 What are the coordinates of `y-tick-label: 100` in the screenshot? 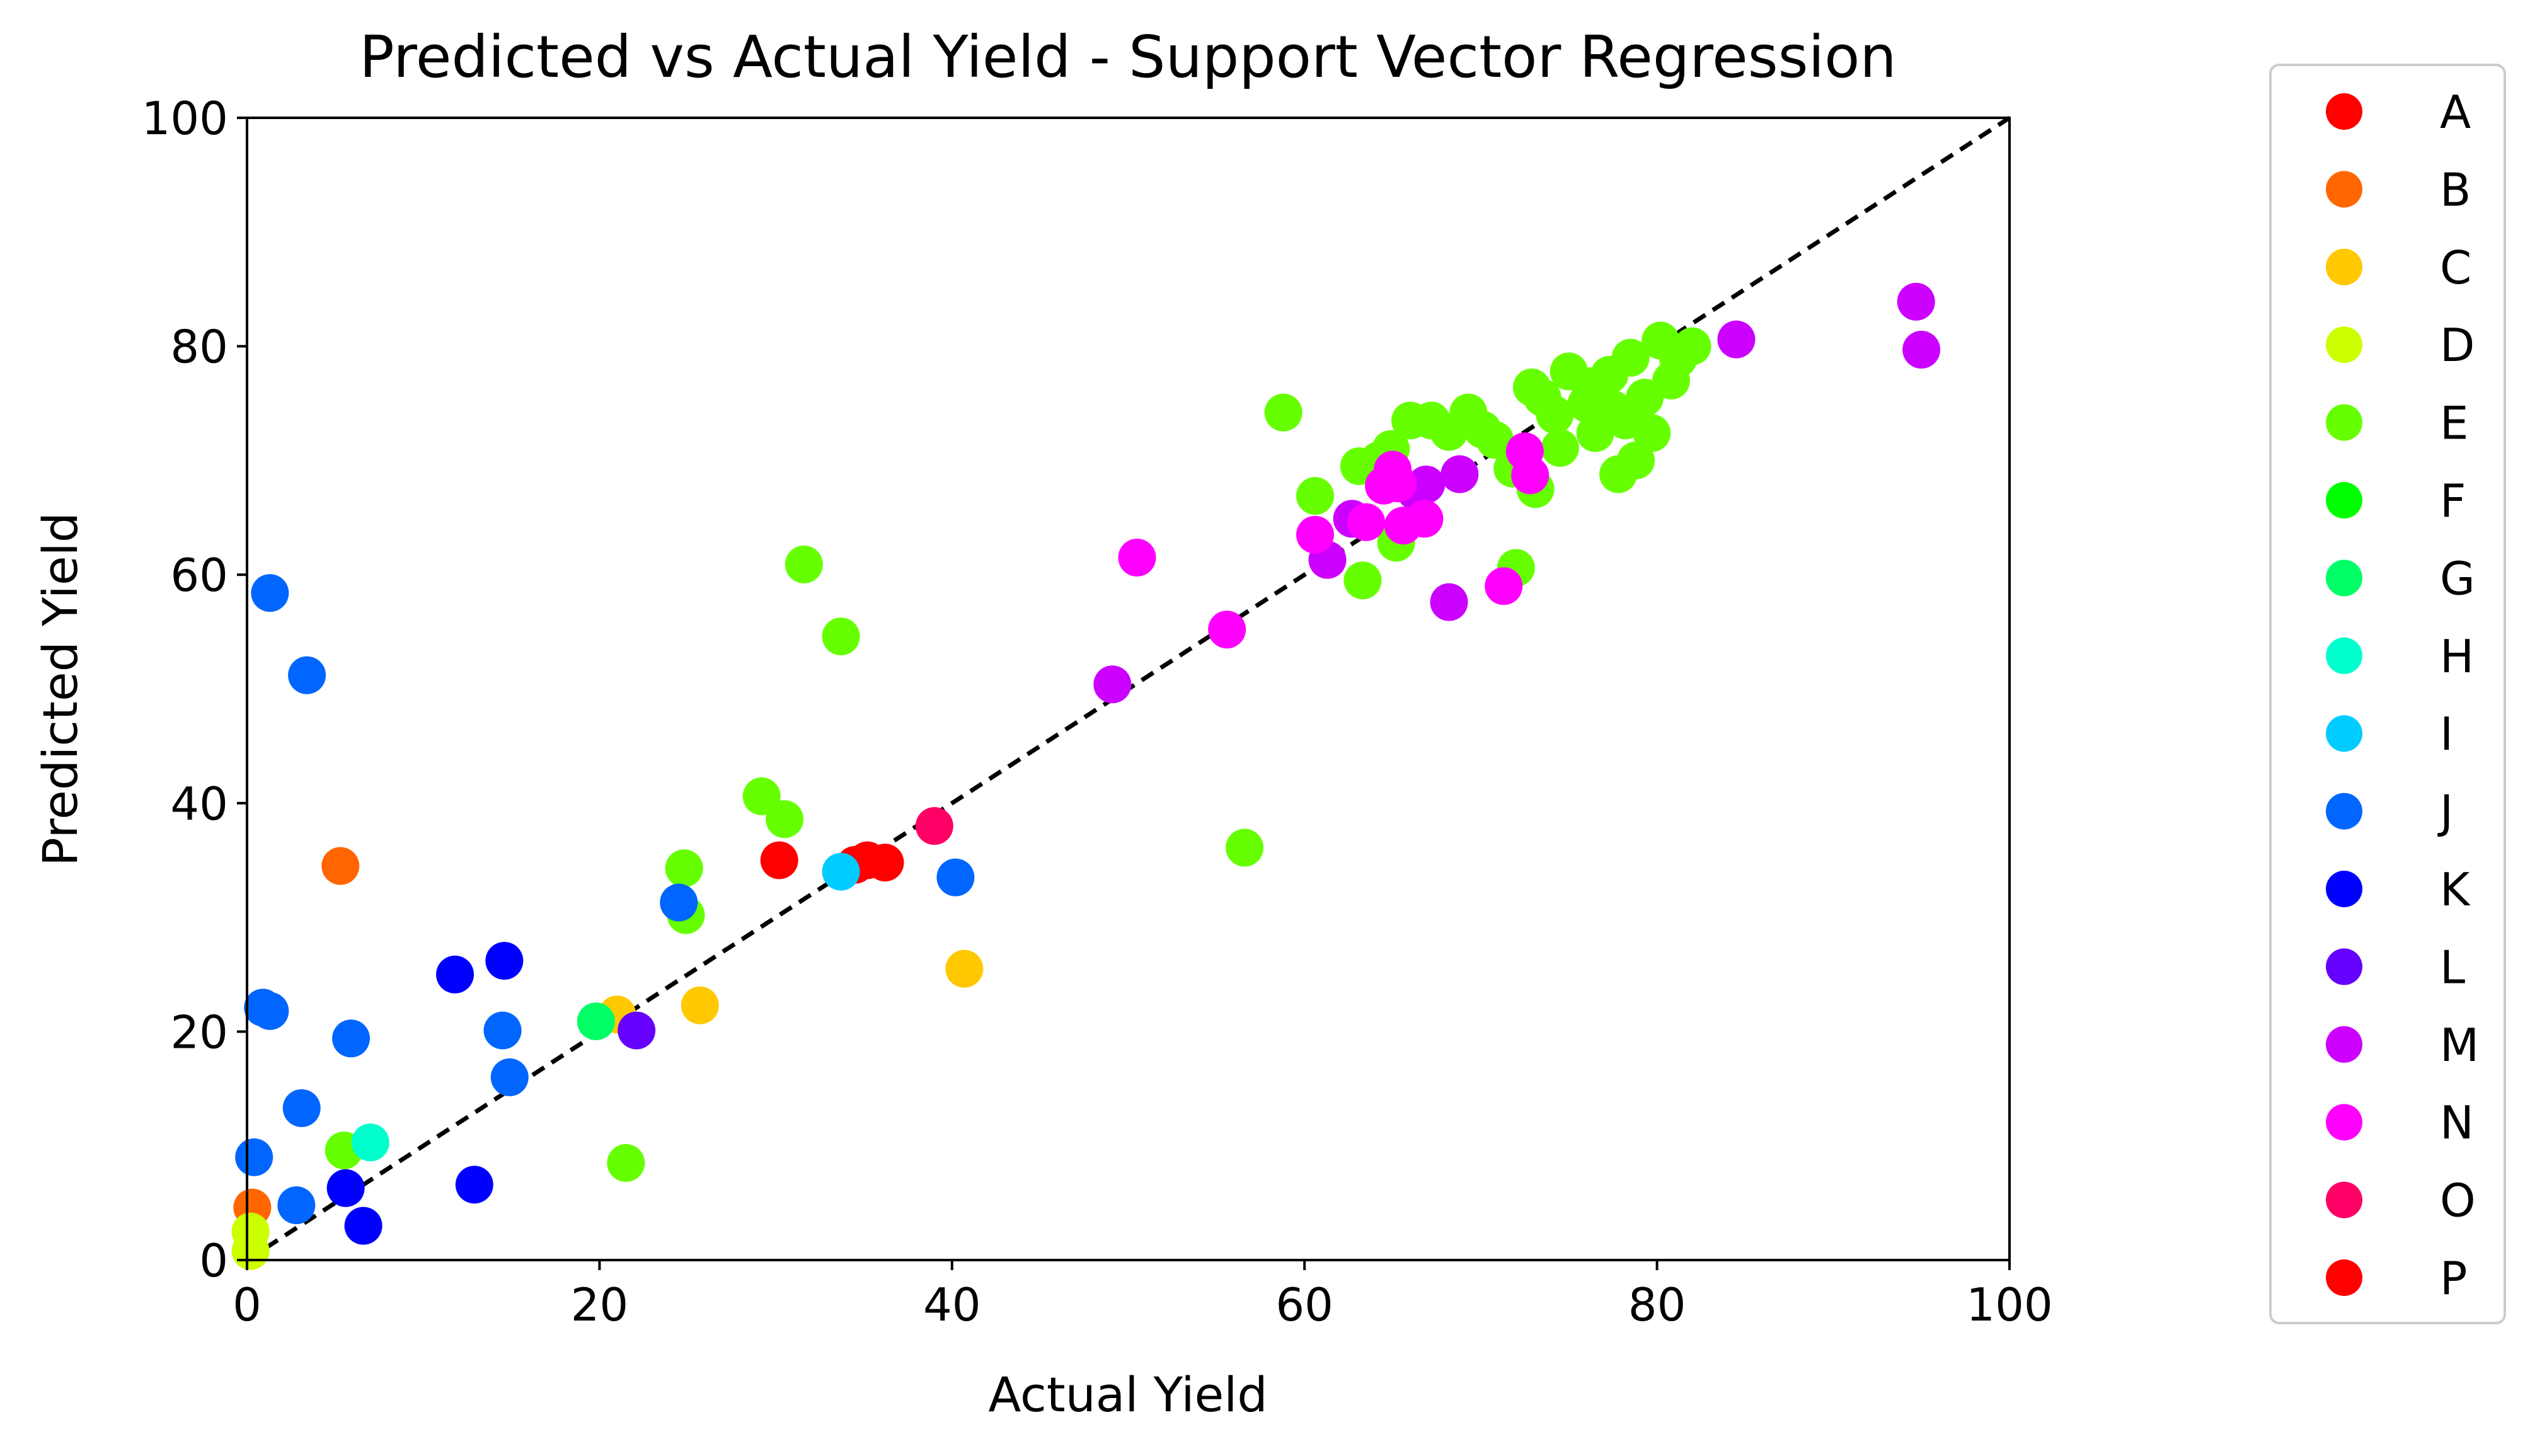 It's located at (185, 118).